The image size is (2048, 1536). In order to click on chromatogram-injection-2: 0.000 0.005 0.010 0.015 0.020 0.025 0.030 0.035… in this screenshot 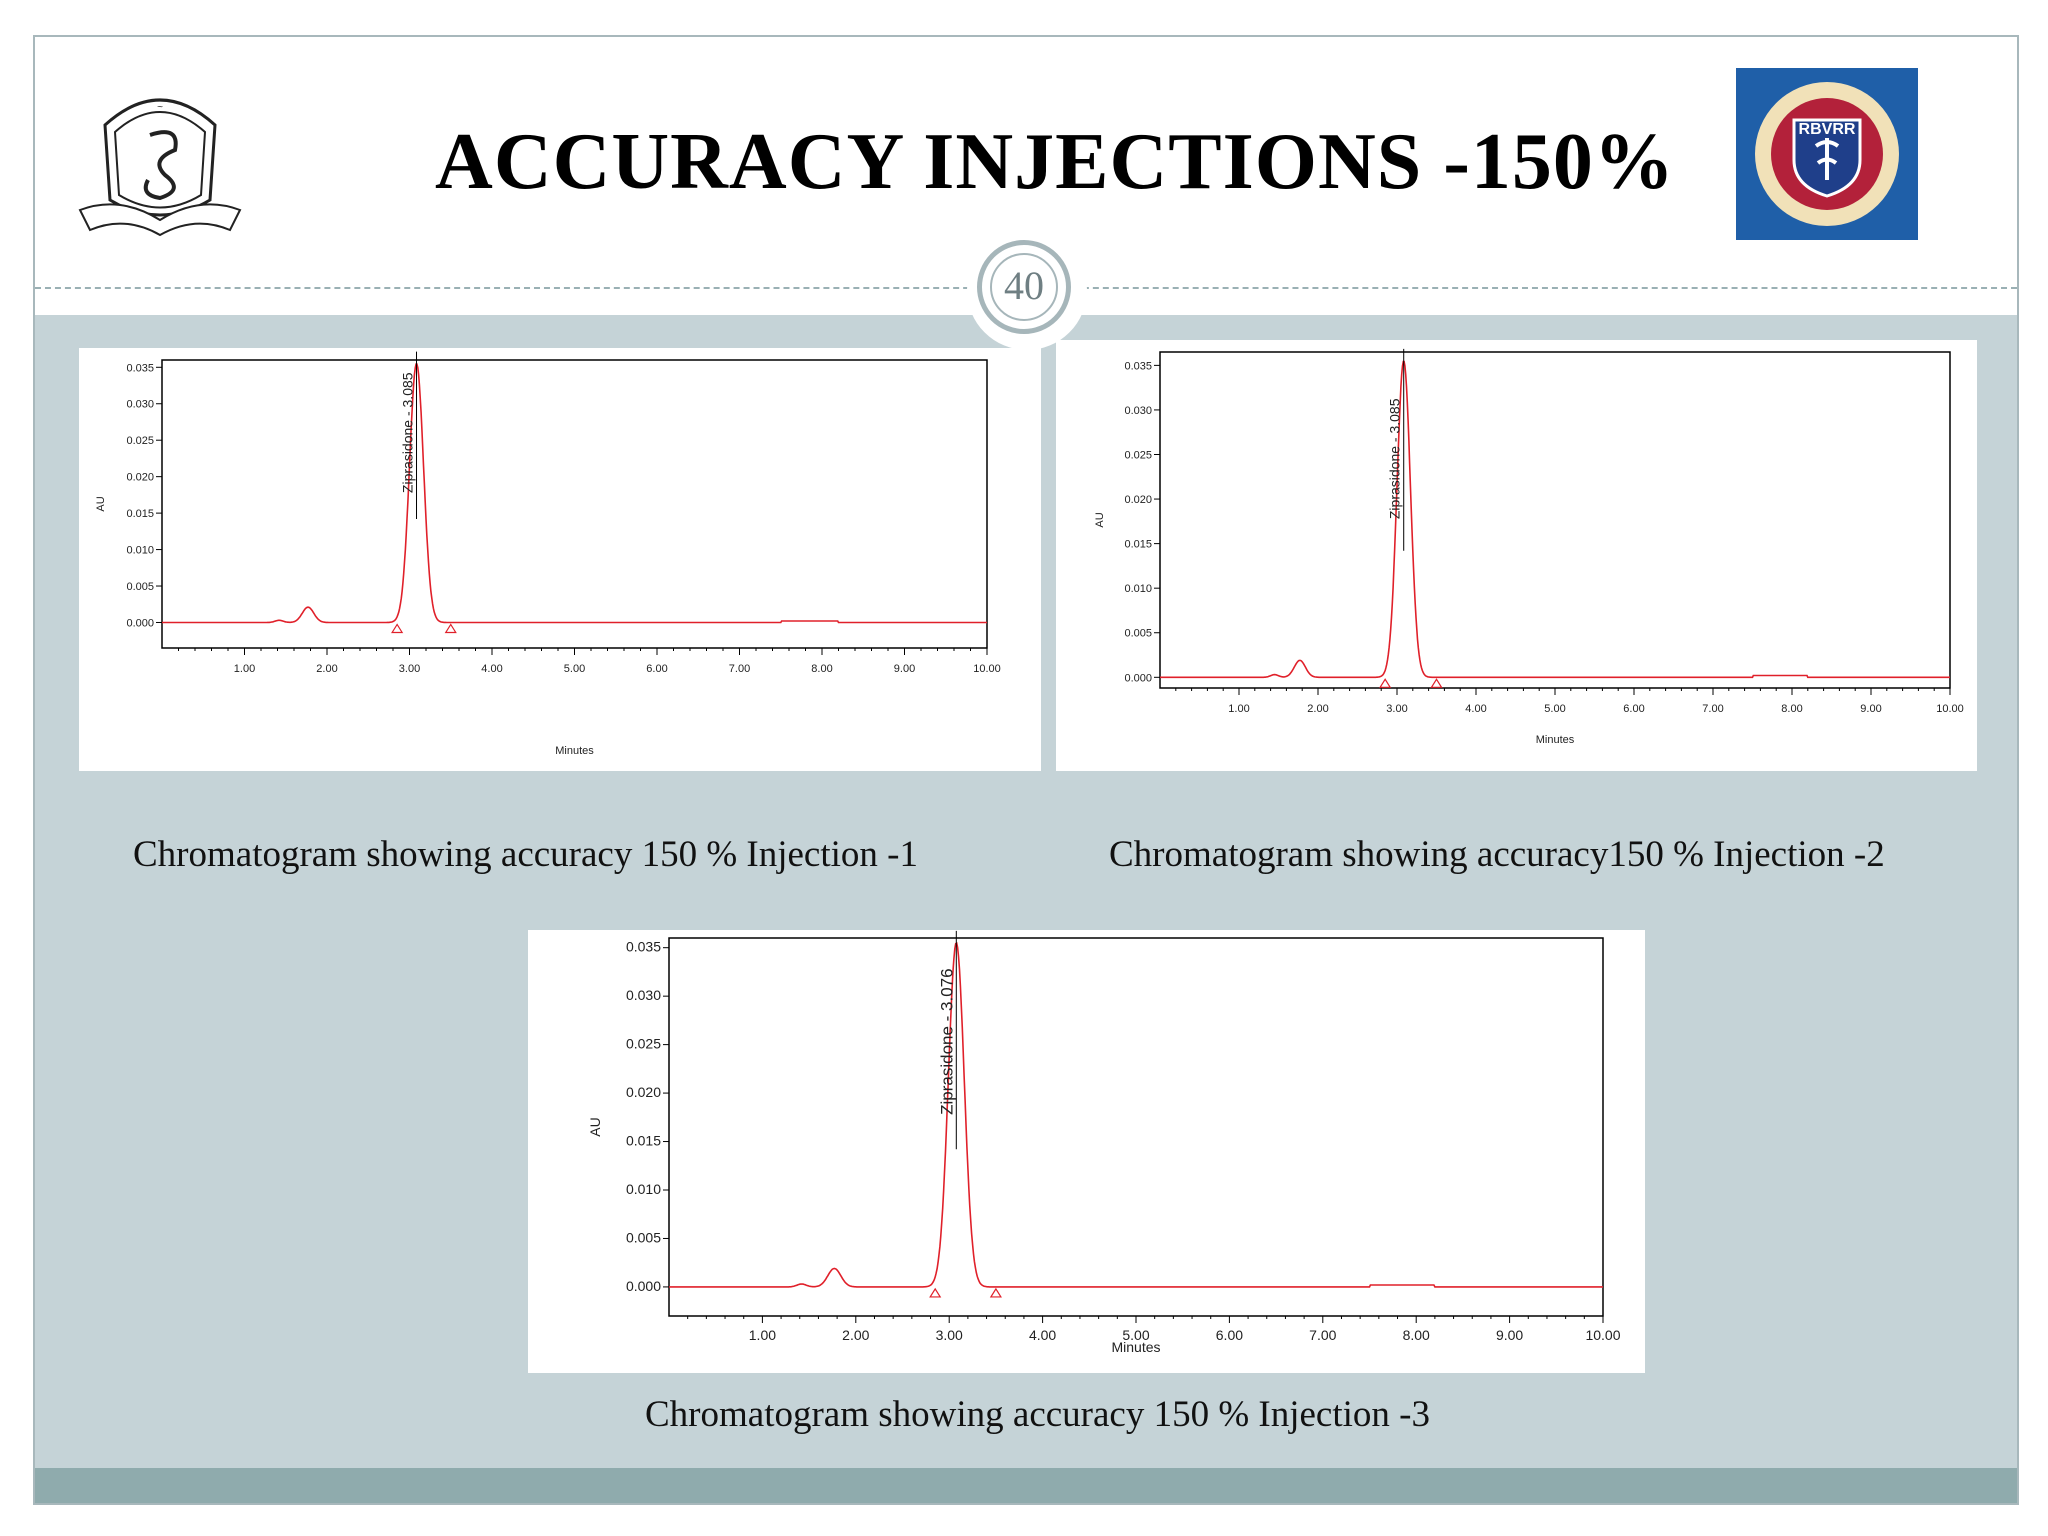, I will do `click(1529, 547)`.